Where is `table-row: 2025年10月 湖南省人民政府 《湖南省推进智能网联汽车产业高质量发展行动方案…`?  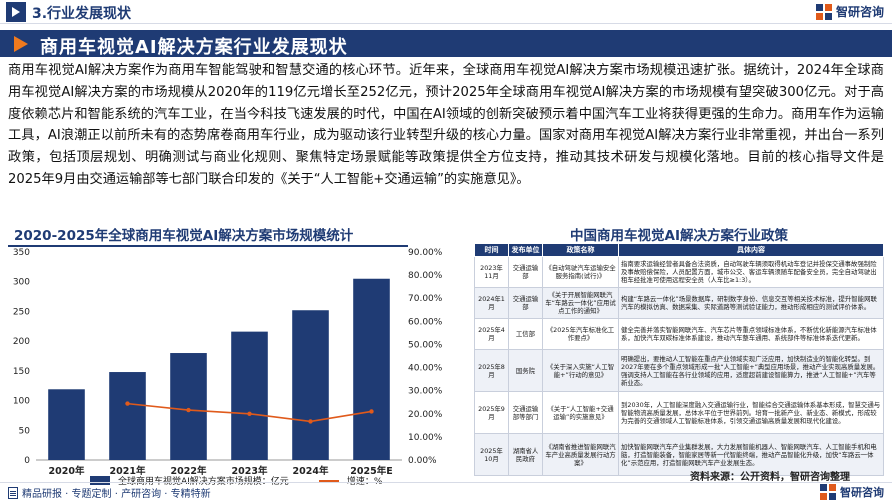 table-row: 2025年10月 湖南省人民政府 《湖南省推进智能网联汽车产业高质量发展行动方案… is located at coordinates (679, 454).